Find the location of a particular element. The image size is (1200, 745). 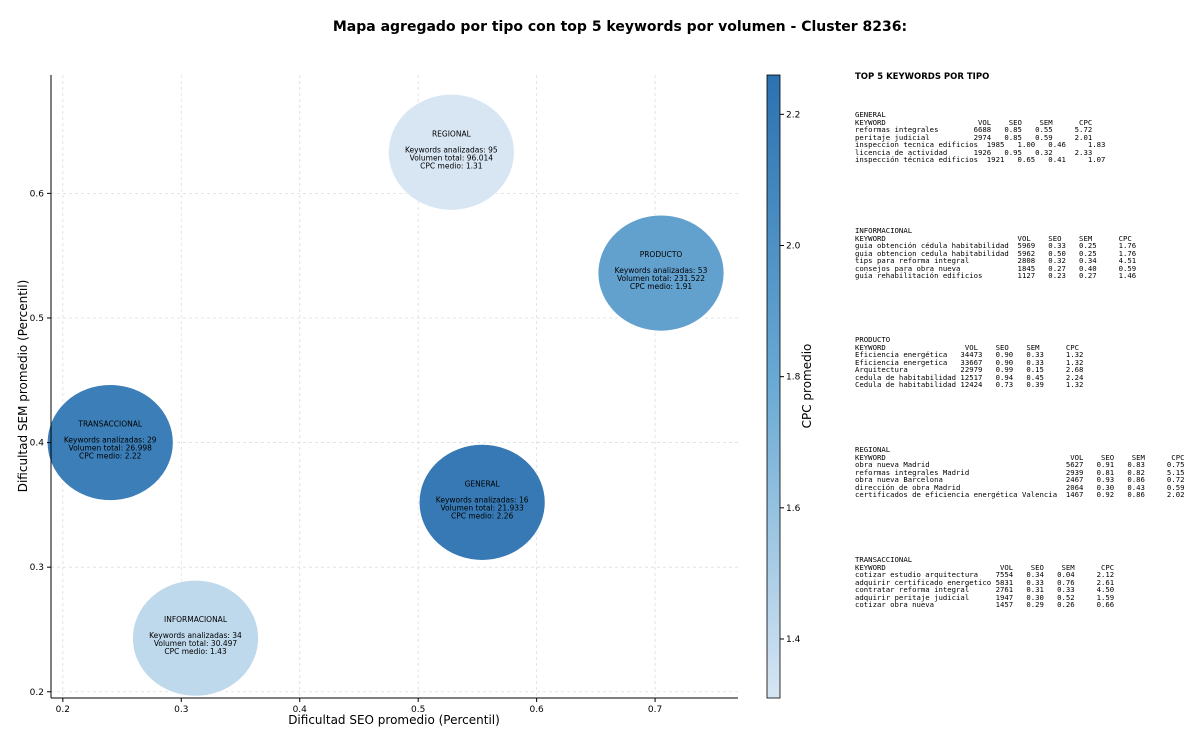

bubble-label-name: GENERAL is located at coordinates (483, 483).